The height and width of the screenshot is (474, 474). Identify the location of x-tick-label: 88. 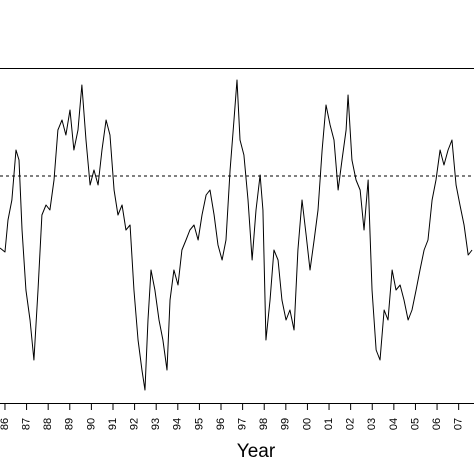
(48, 424).